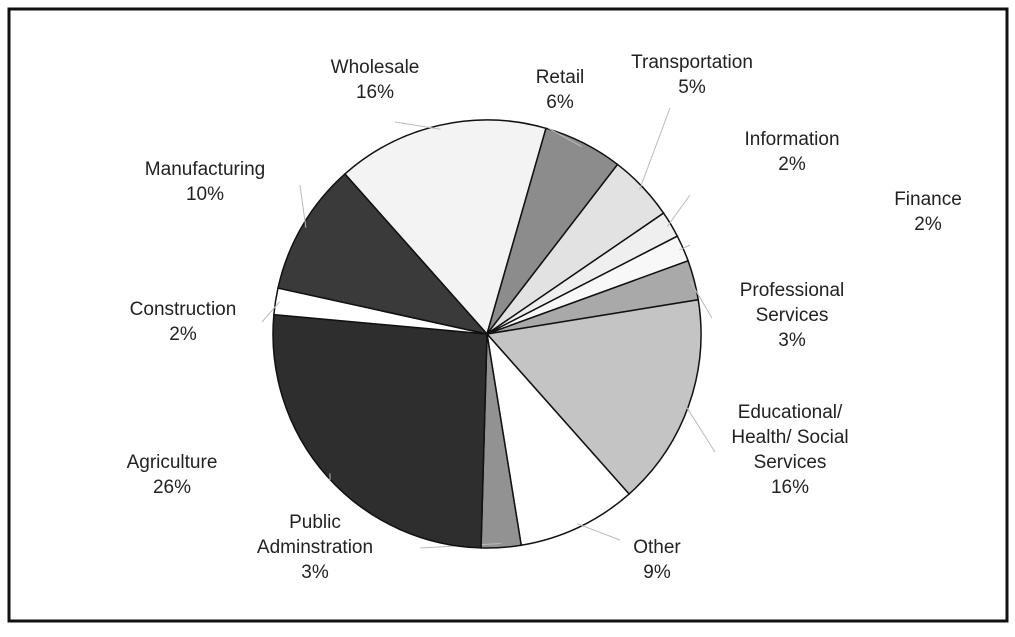  I want to click on slice-label: Construction 2%, so click(183, 322).